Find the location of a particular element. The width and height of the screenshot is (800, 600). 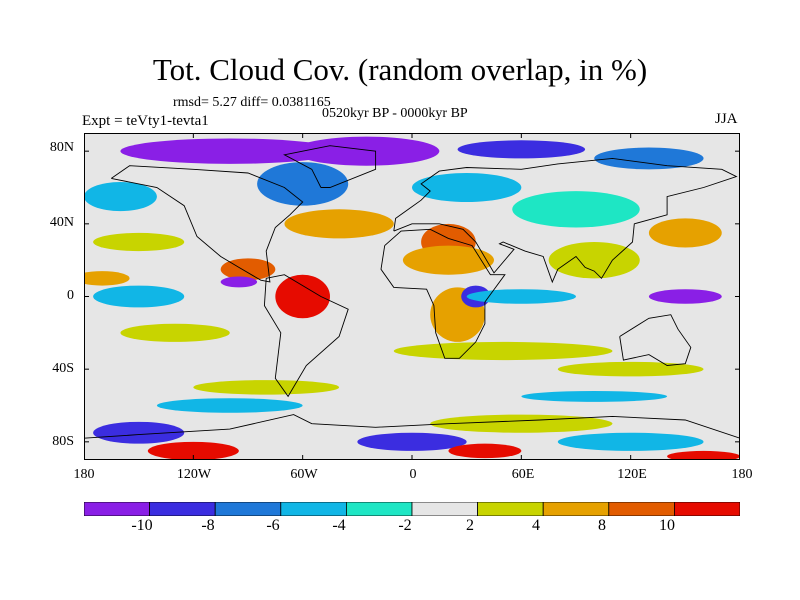

season-label: JJA is located at coordinates (726, 119).